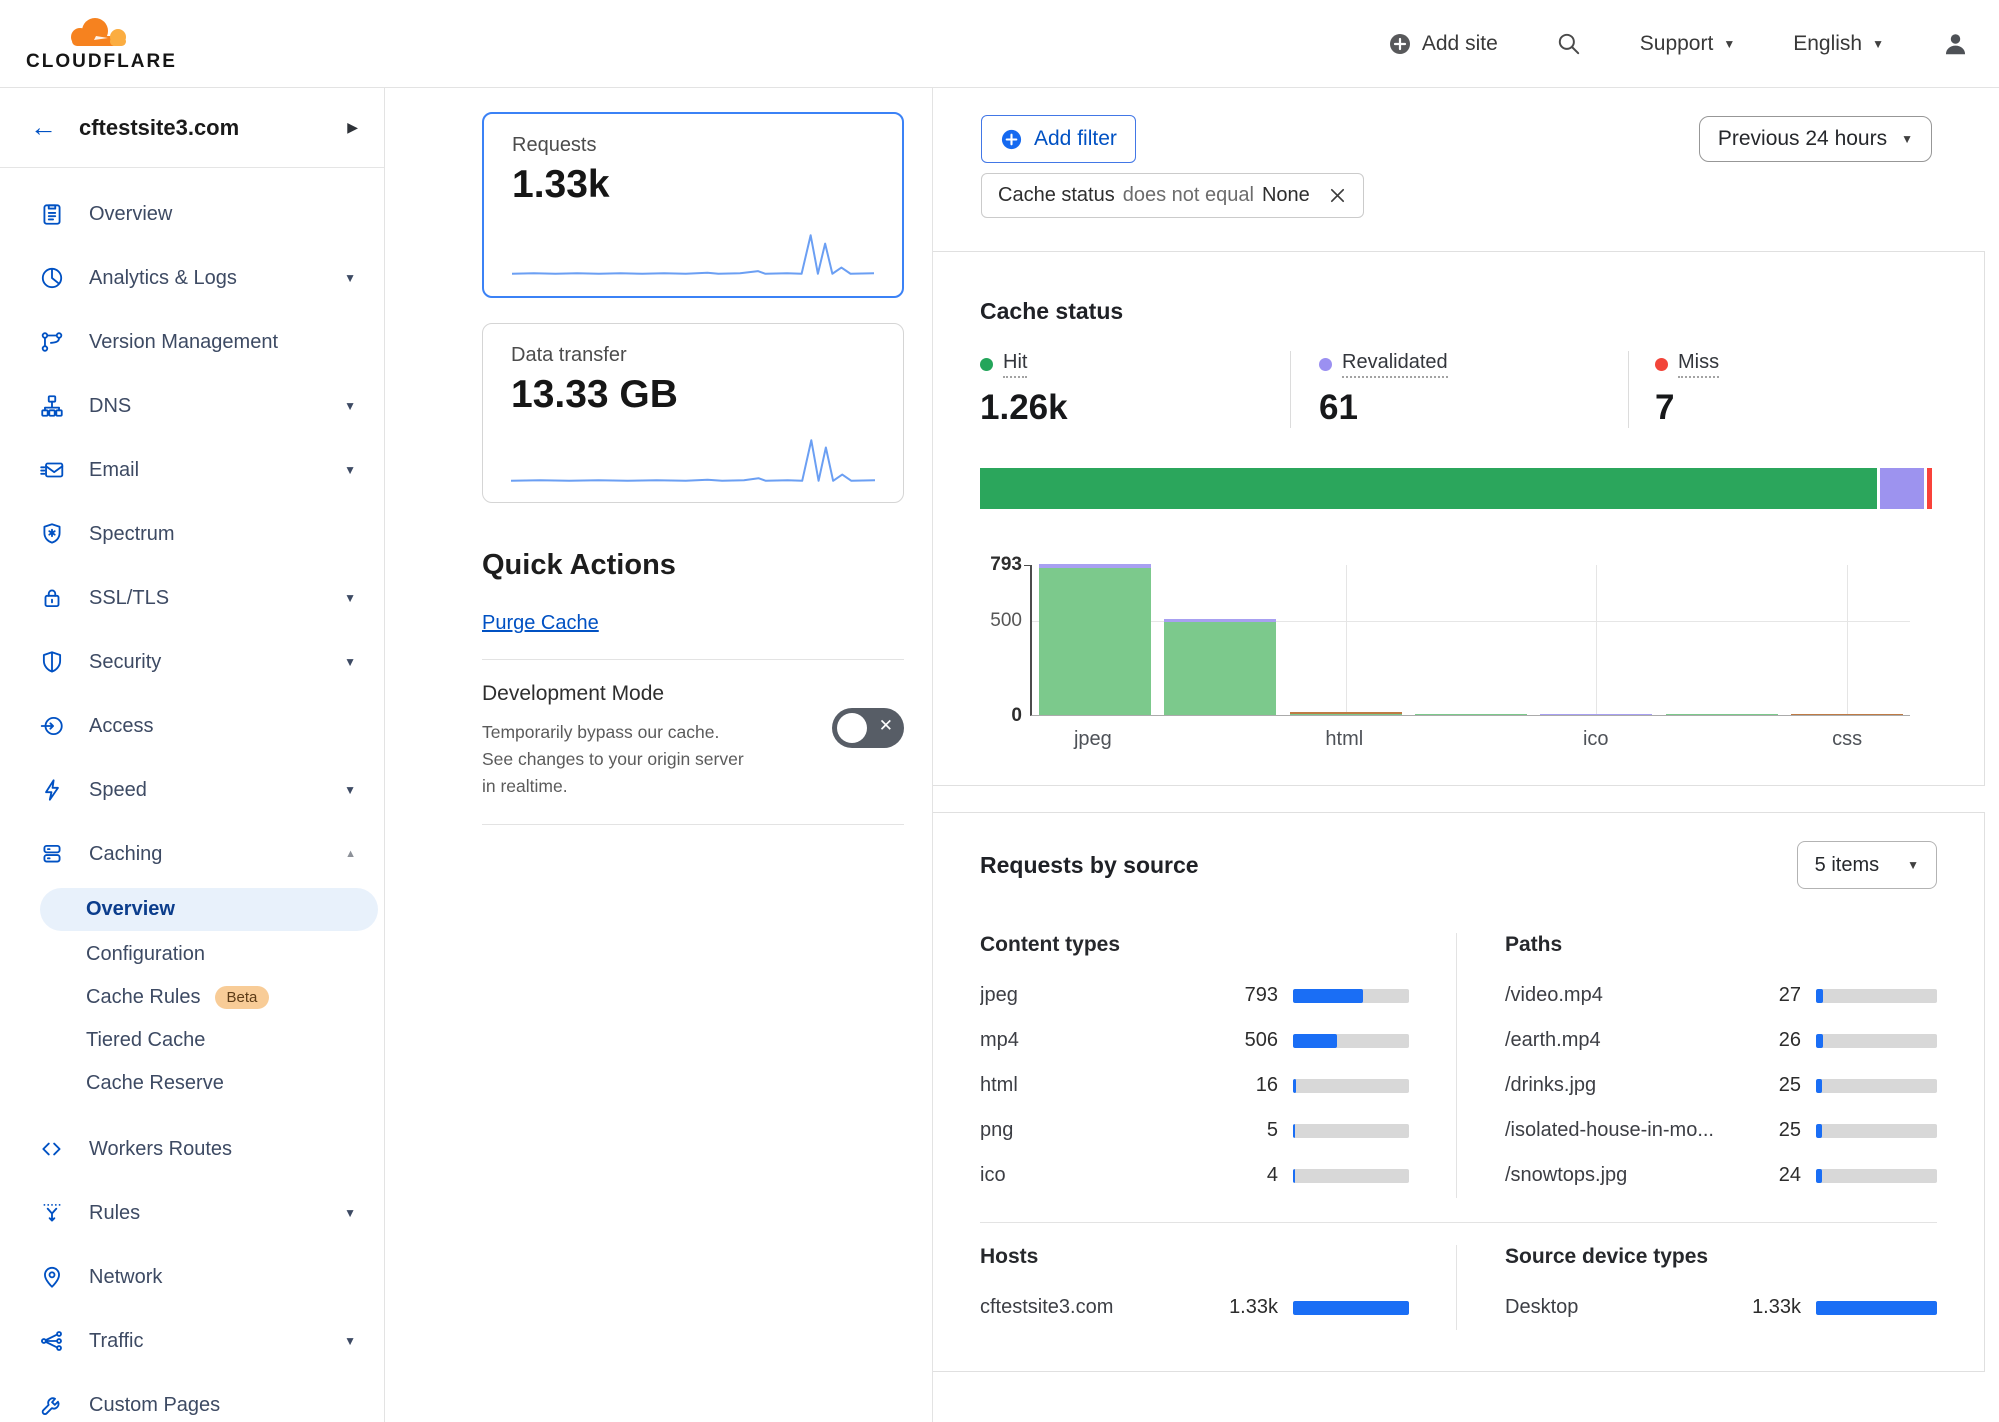  I want to click on brand-text: CLOUDFLARE, so click(101, 61).